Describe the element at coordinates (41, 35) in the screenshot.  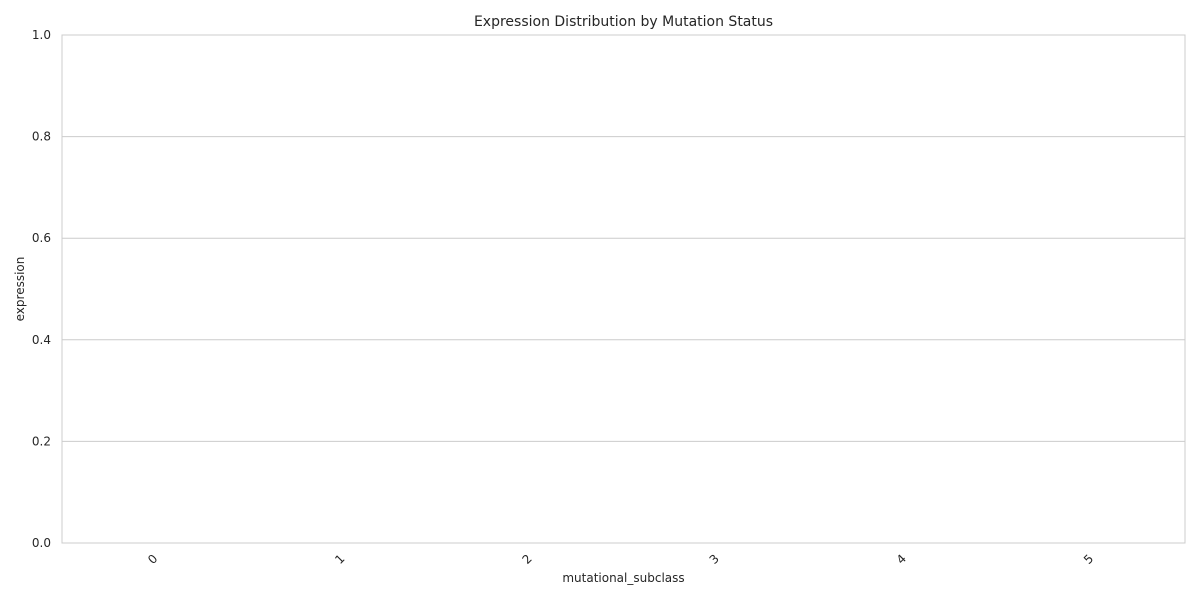
I see `y-tick-label: 1.0` at that location.